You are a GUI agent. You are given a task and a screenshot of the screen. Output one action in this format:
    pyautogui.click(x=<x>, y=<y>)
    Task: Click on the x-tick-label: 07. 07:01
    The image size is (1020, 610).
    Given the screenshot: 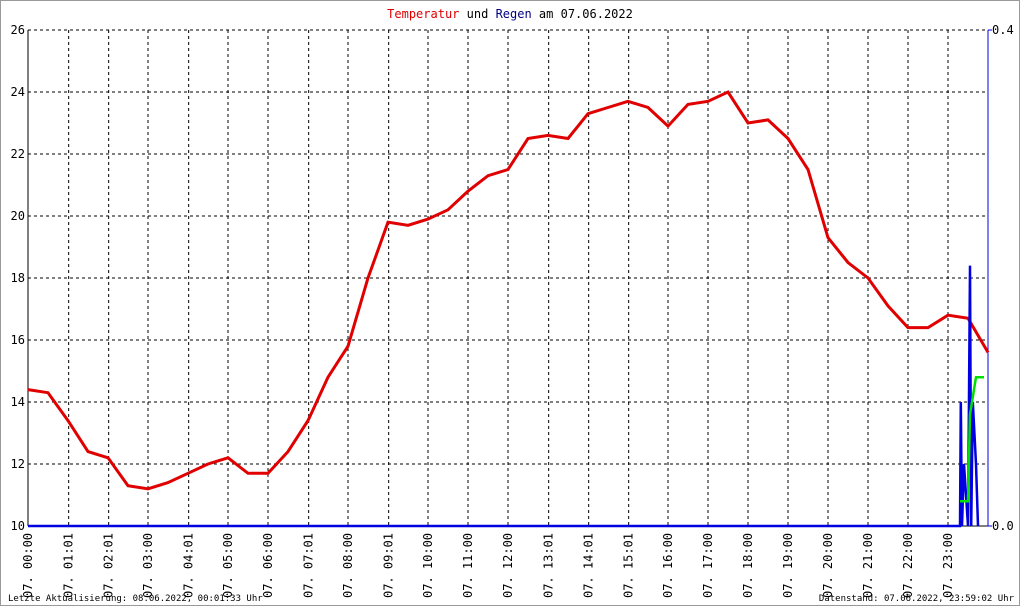 What is the action you would take?
    pyautogui.click(x=309, y=565)
    